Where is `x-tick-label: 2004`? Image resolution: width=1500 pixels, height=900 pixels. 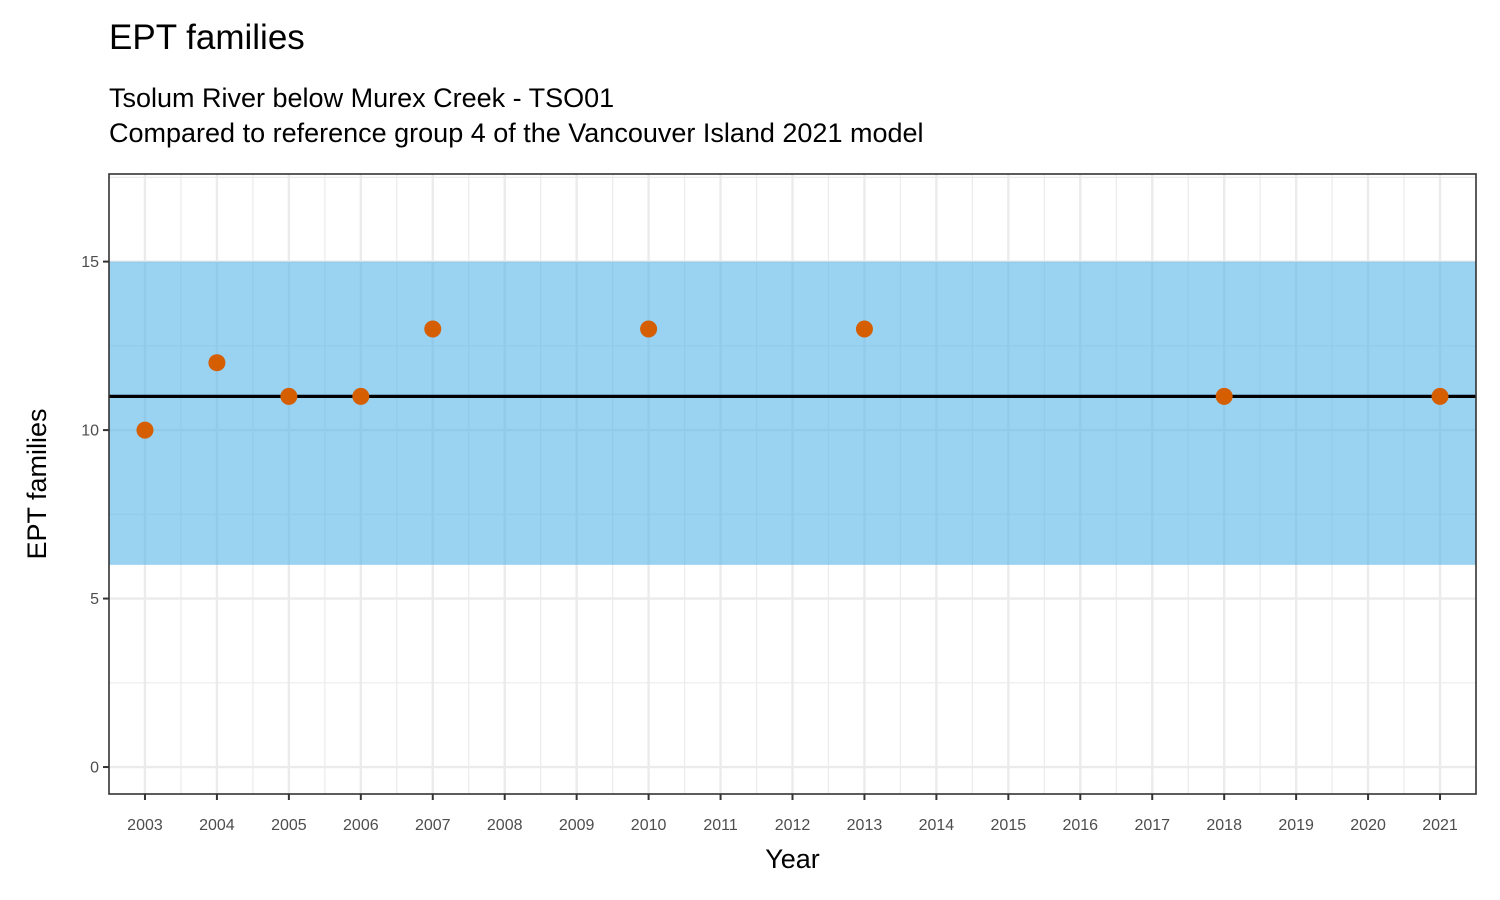
x-tick-label: 2004 is located at coordinates (217, 825).